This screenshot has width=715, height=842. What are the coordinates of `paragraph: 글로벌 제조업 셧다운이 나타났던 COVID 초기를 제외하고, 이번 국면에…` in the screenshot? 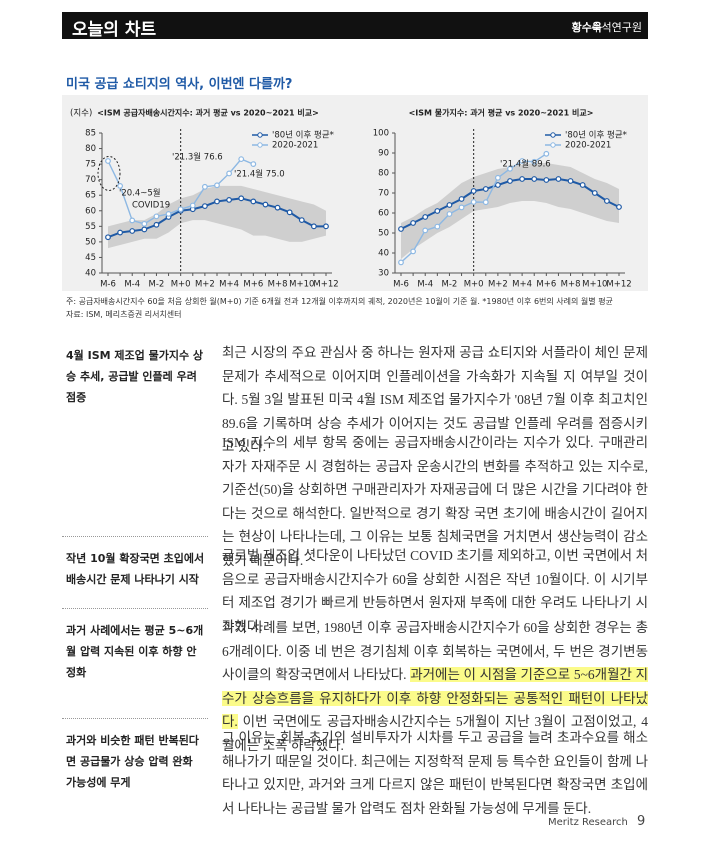 It's located at (435, 591).